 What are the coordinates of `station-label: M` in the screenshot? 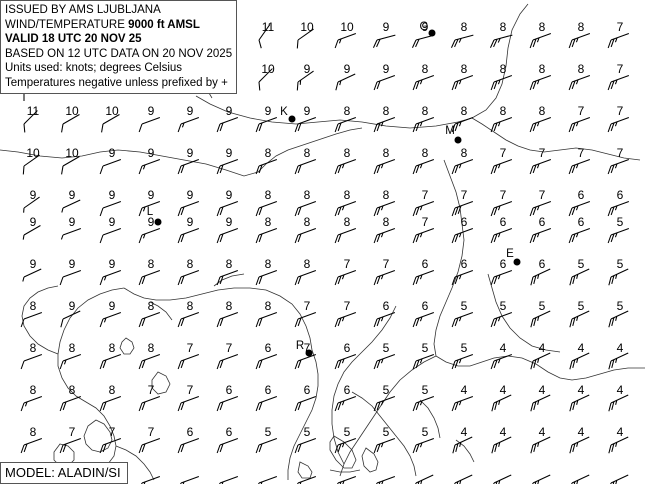 It's located at (450, 131).